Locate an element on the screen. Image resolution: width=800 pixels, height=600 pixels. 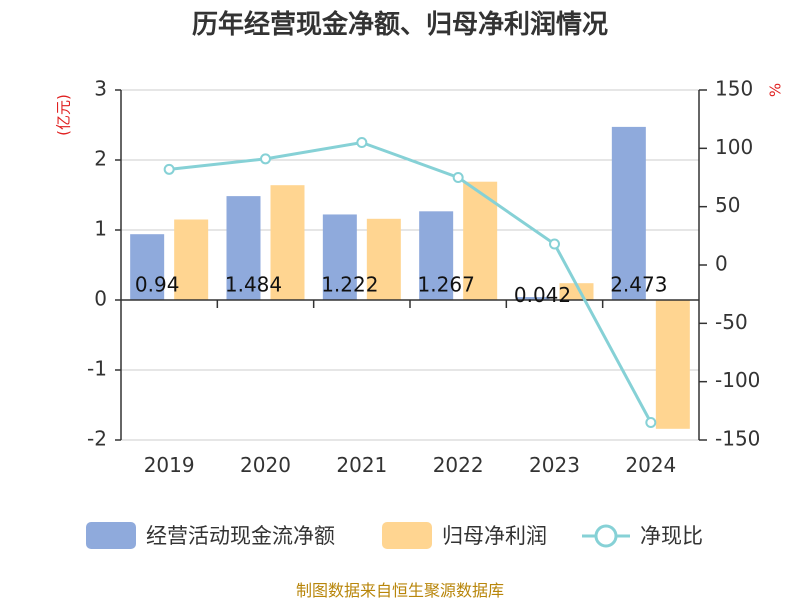
legend-label-profit: 归母净利润 is located at coordinates (494, 536).